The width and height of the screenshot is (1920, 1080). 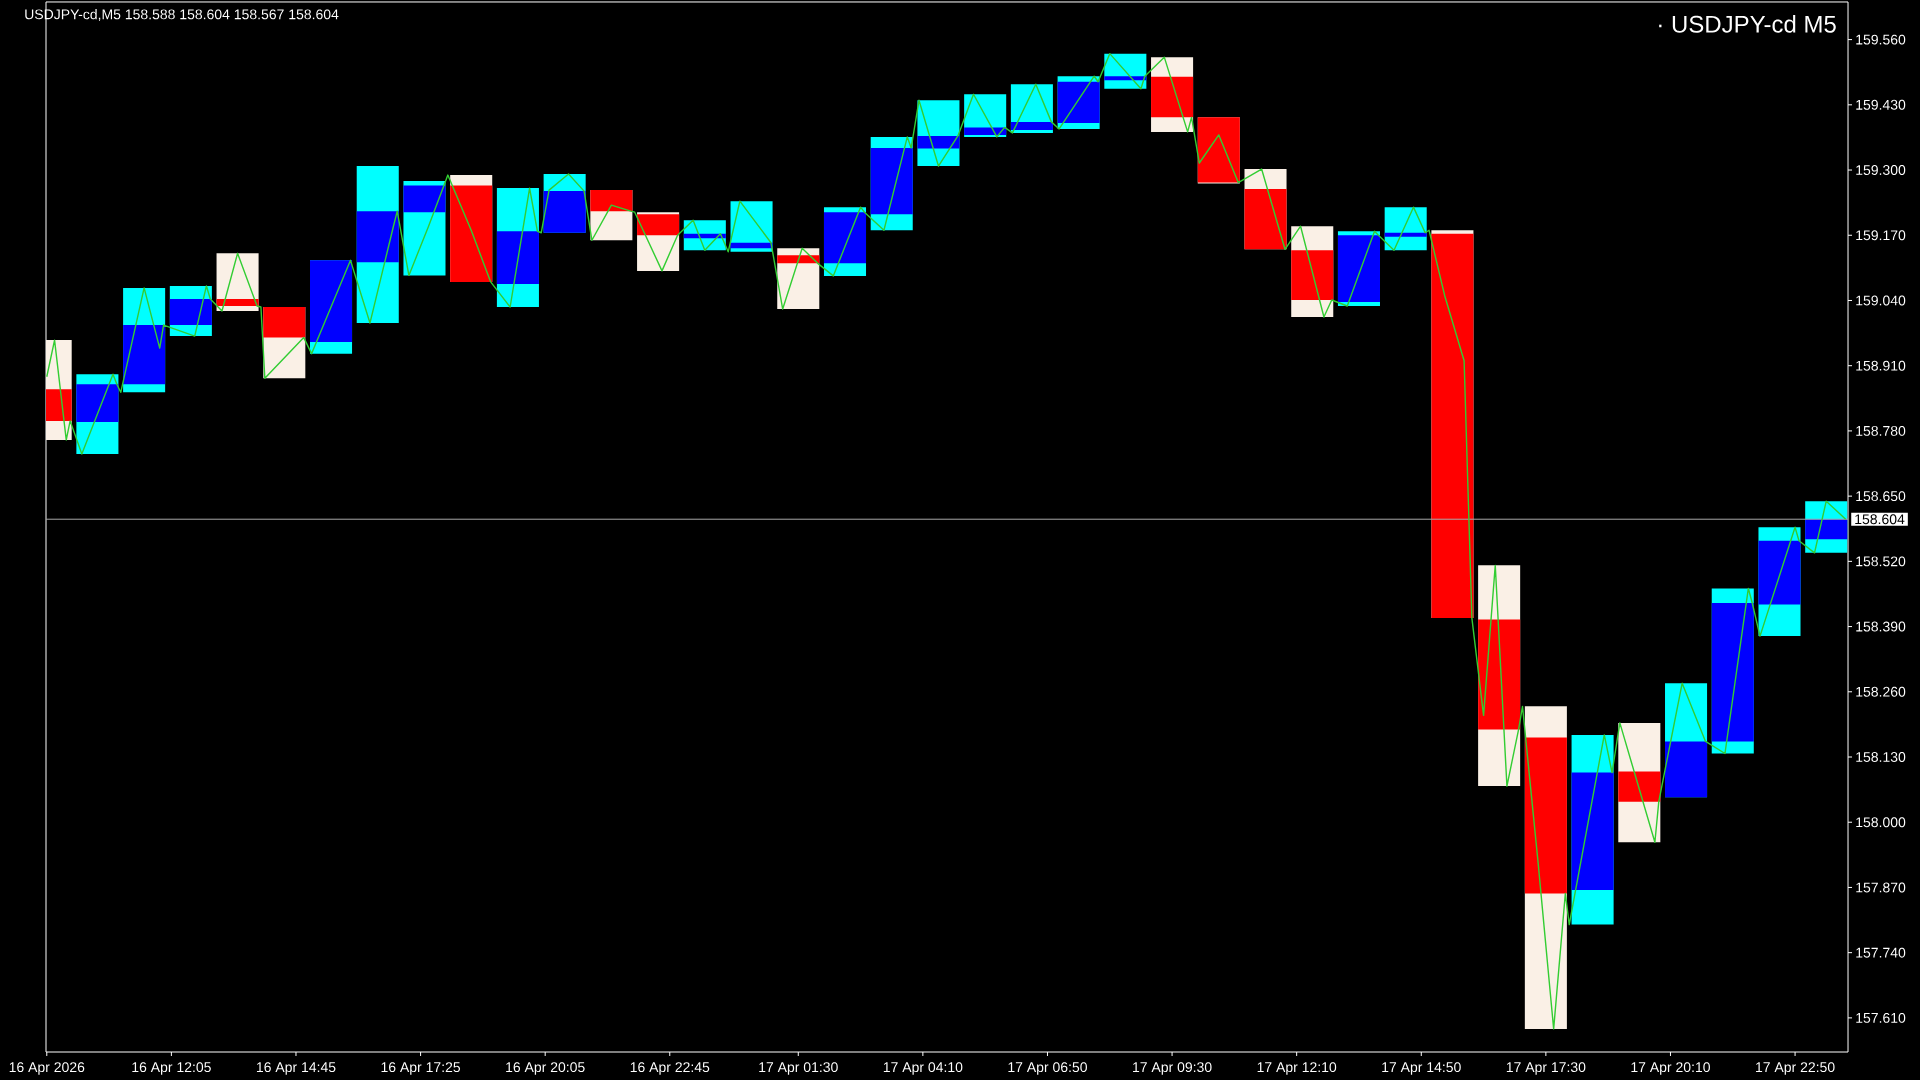 What do you see at coordinates (1881, 235) in the screenshot?
I see `y-tick-label: 159.170` at bounding box center [1881, 235].